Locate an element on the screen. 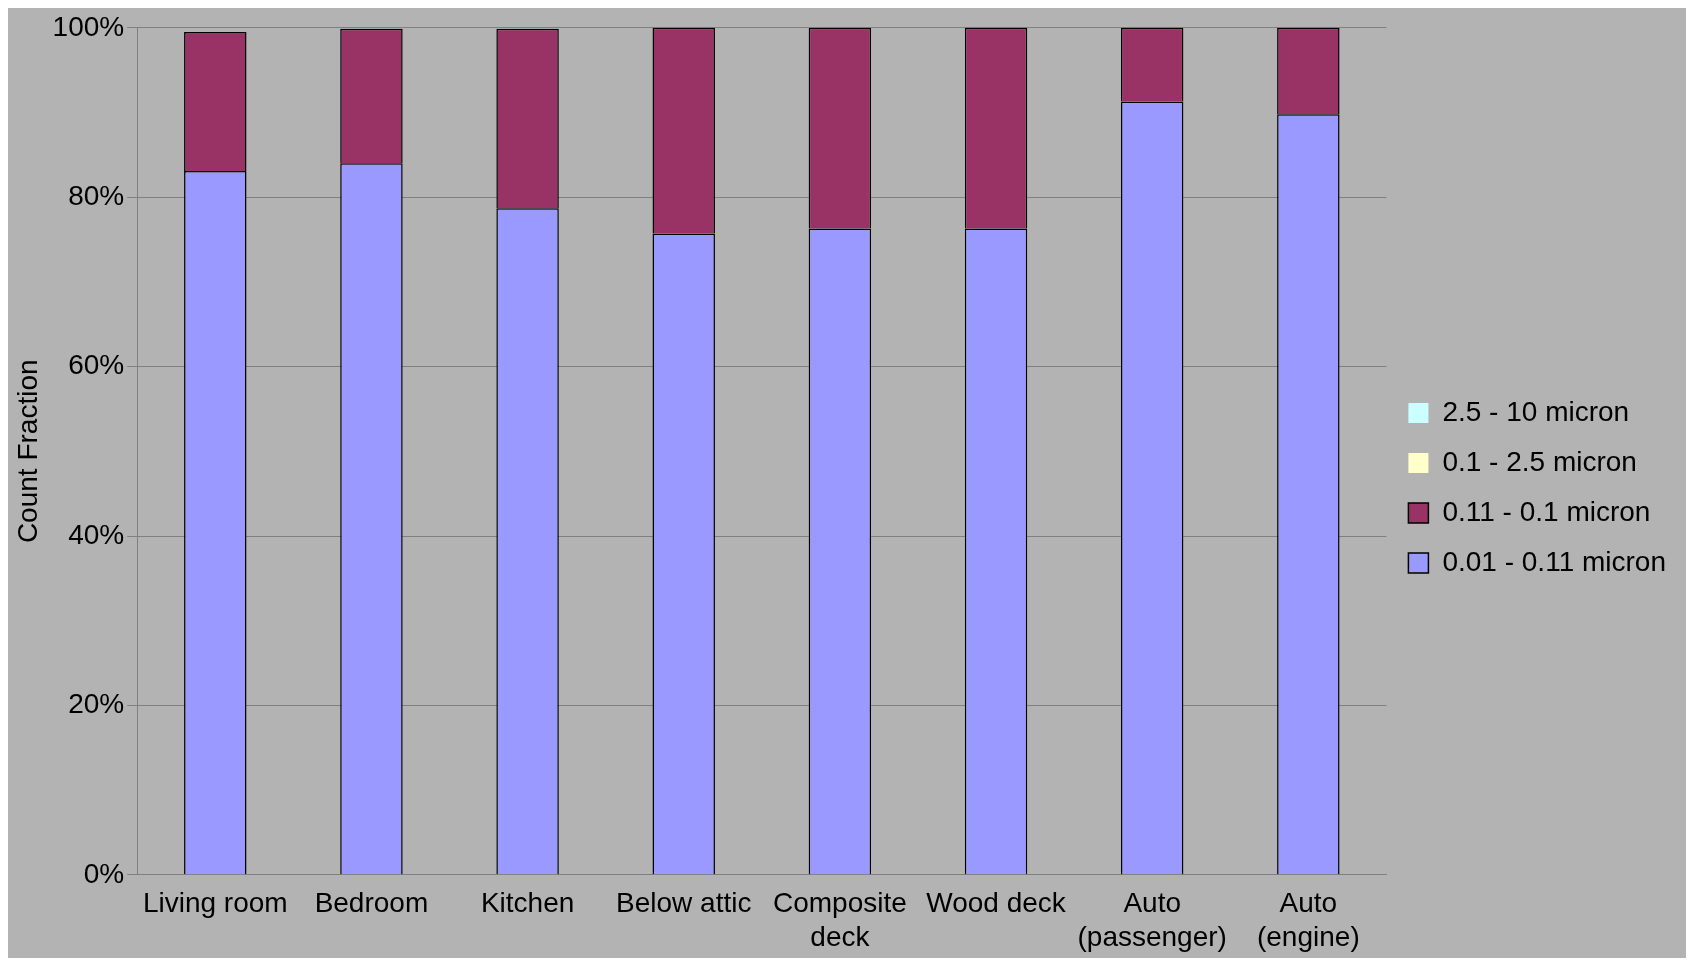 This screenshot has width=1694, height=973. y-tick-label: 0% is located at coordinates (104, 873).